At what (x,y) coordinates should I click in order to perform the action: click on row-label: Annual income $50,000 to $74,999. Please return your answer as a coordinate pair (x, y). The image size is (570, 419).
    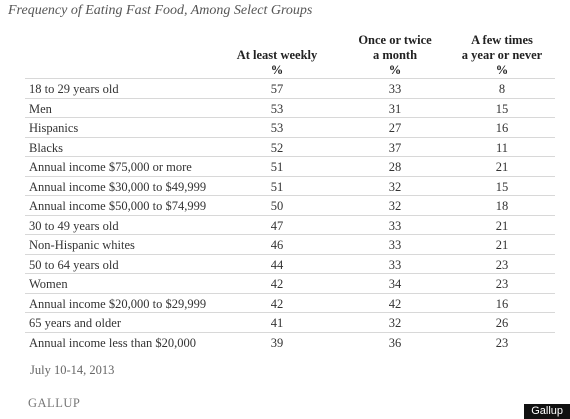
    Looking at the image, I should click on (118, 206).